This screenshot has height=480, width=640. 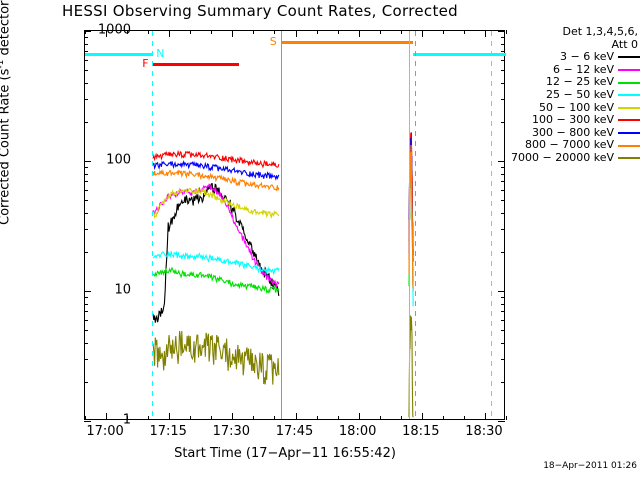 What do you see at coordinates (122, 290) in the screenshot?
I see `y-axis-tick-label: 10` at bounding box center [122, 290].